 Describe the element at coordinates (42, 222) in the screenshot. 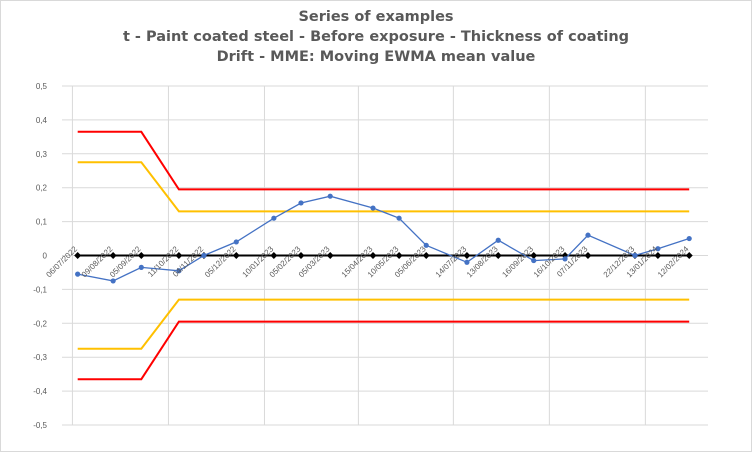

I see `y-tick-label: 0,1` at that location.